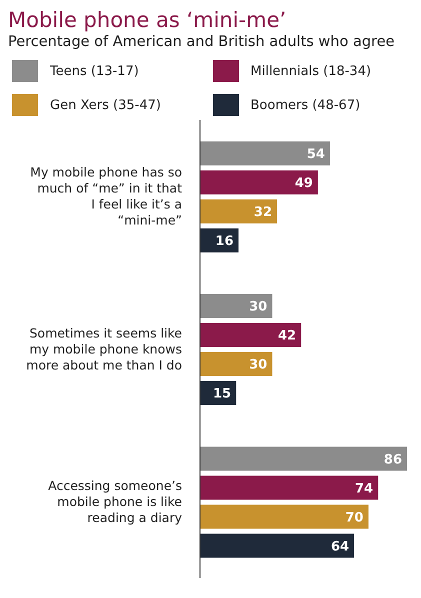 The image size is (421, 598). What do you see at coordinates (222, 394) in the screenshot?
I see `data-label: 15` at bounding box center [222, 394].